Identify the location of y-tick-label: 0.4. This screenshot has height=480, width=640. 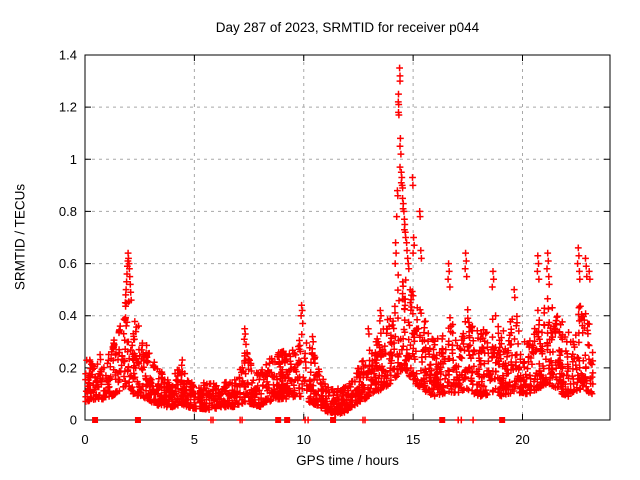
(68, 315).